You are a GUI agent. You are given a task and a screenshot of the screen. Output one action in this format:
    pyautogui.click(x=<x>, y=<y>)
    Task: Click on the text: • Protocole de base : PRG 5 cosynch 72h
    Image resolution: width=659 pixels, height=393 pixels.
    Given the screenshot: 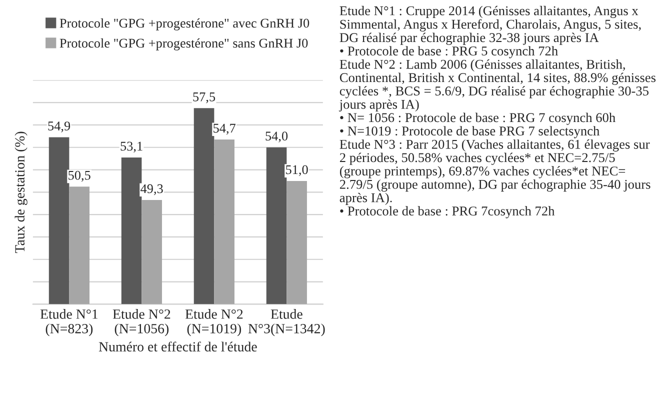 What is the action you would take?
    pyautogui.click(x=449, y=52)
    